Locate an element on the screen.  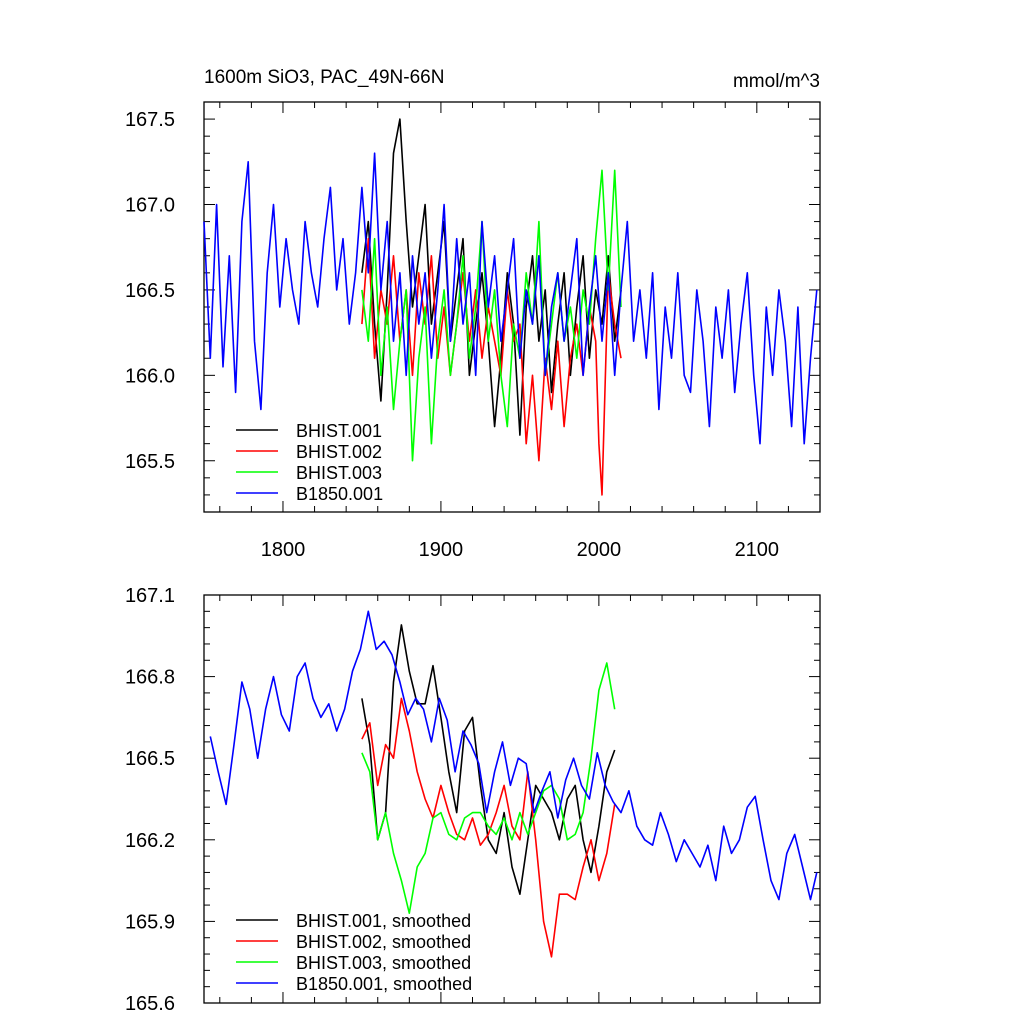
legend-label: BHIST.002 is located at coordinates (339, 452).